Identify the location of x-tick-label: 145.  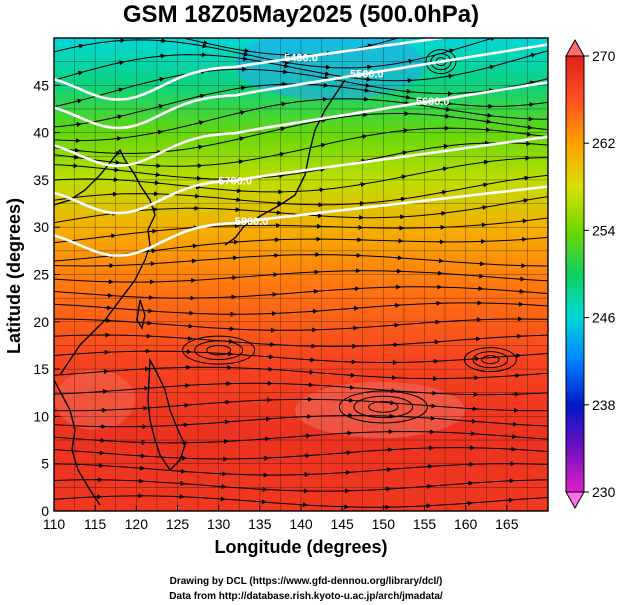
(342, 524).